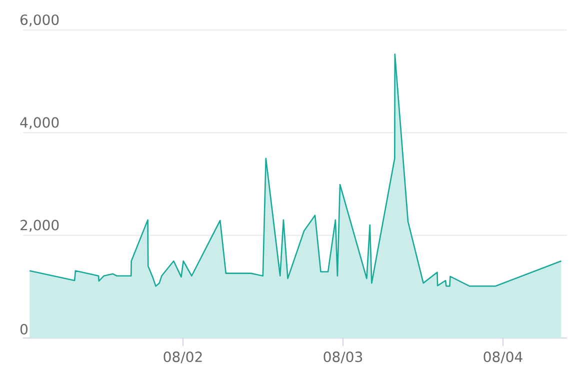 This screenshot has height=388, width=588. I want to click on y-tick-label: 4,000, so click(39, 123).